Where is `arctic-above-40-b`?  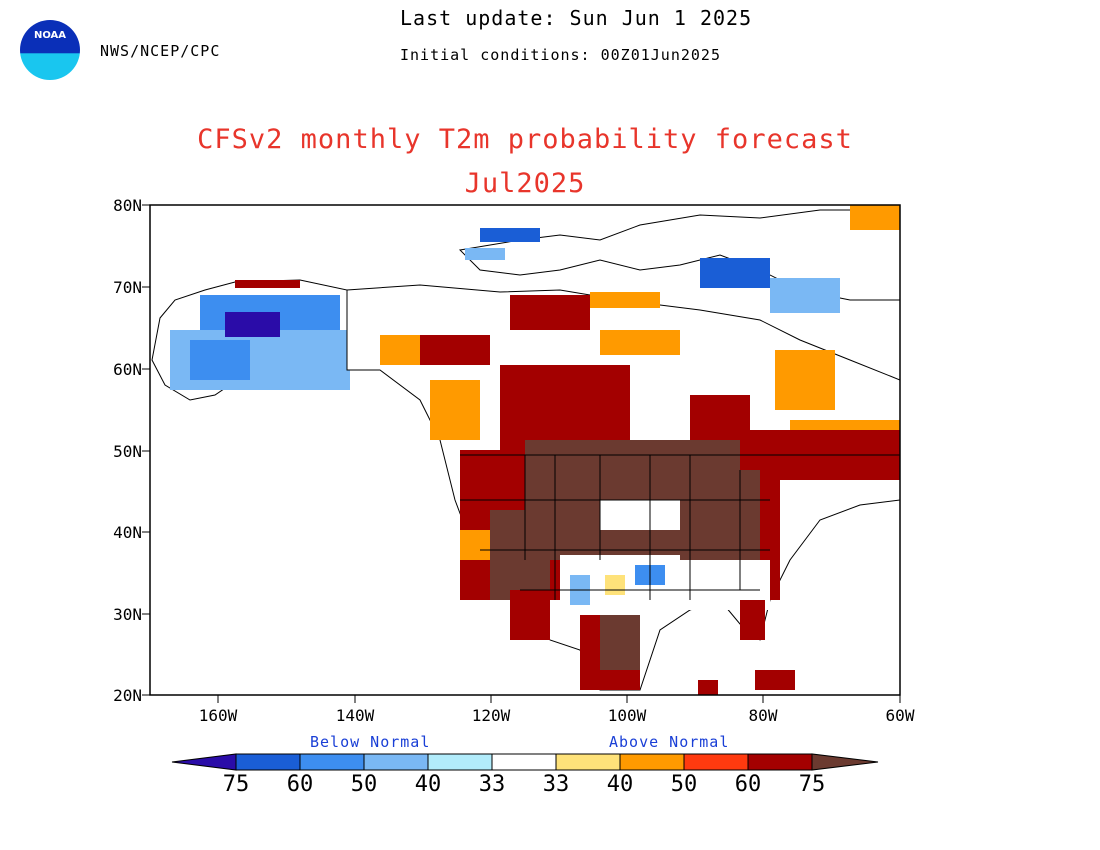 arctic-above-40-b is located at coordinates (875, 217).